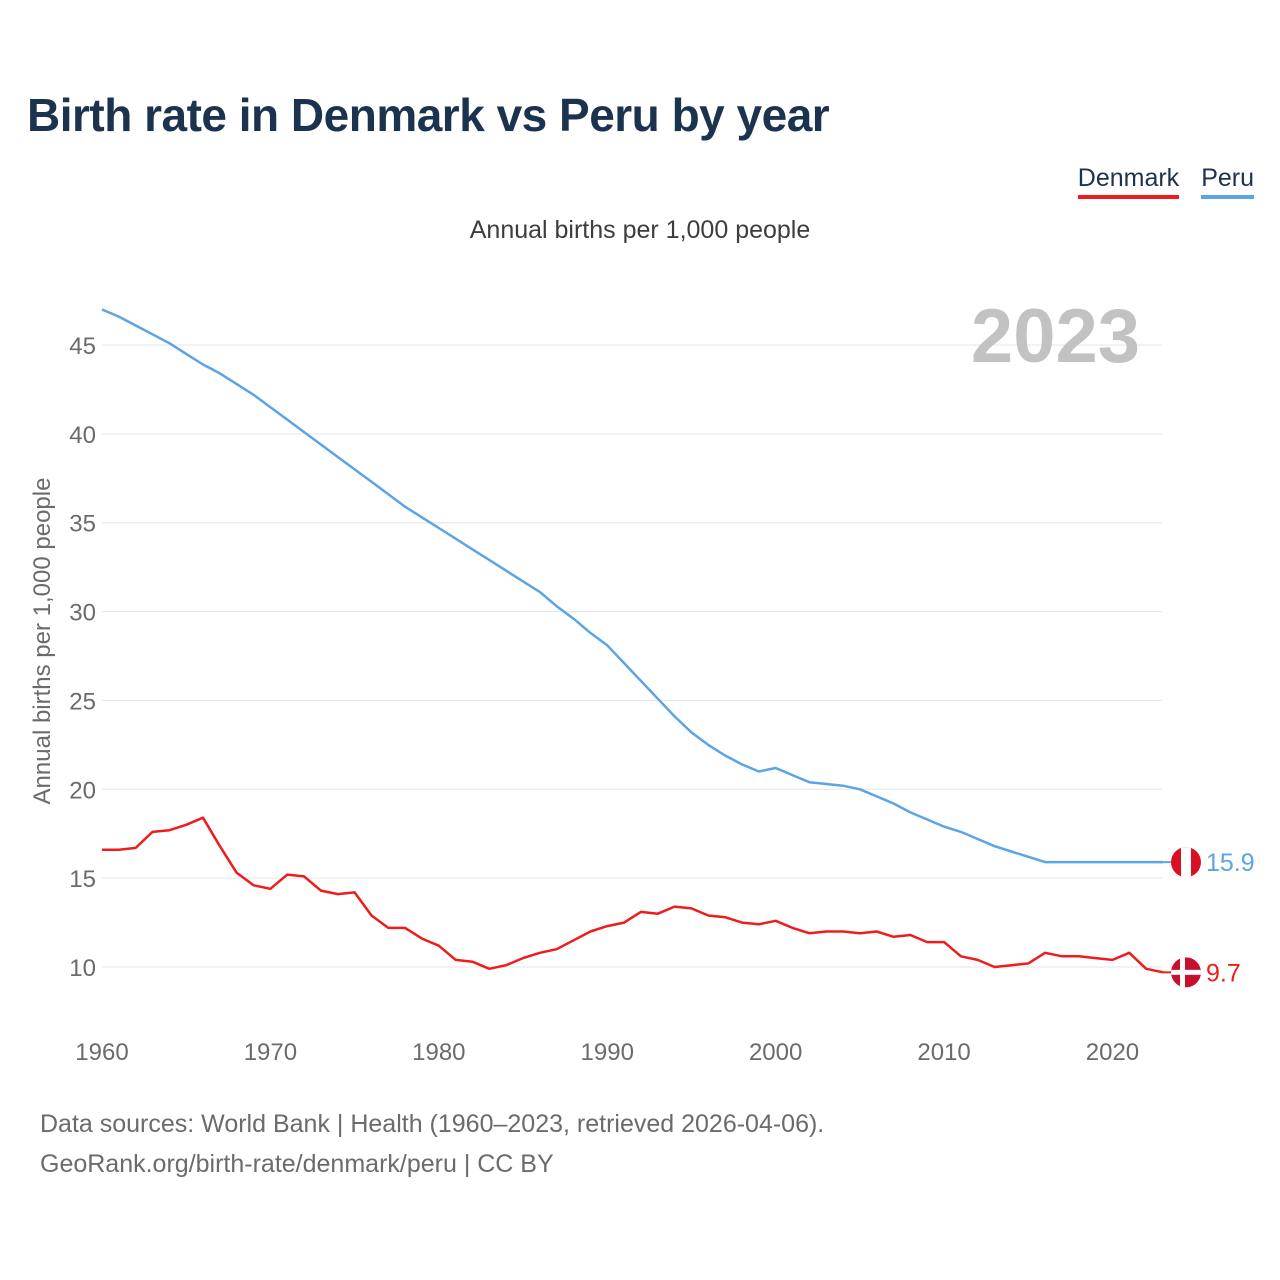 The image size is (1280, 1280). I want to click on y-axis-label: Annual births per 1,000 people, so click(42, 641).